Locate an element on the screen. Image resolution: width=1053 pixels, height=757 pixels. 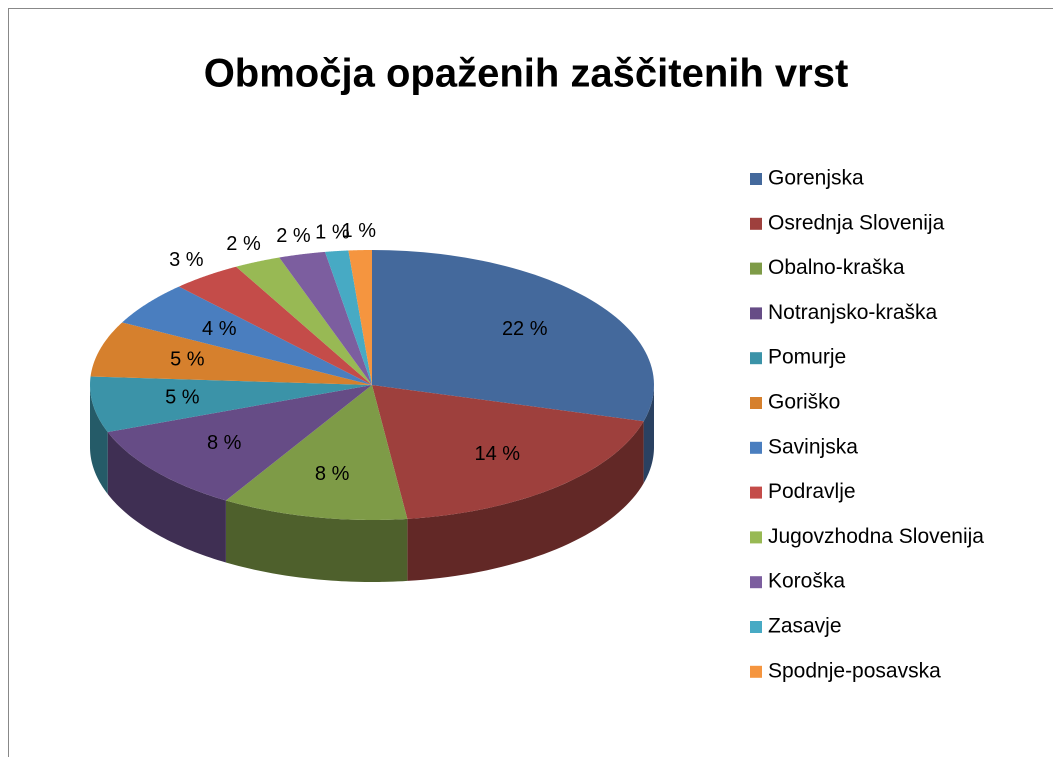
legend-label: Obalno-kraška is located at coordinates (836, 267).